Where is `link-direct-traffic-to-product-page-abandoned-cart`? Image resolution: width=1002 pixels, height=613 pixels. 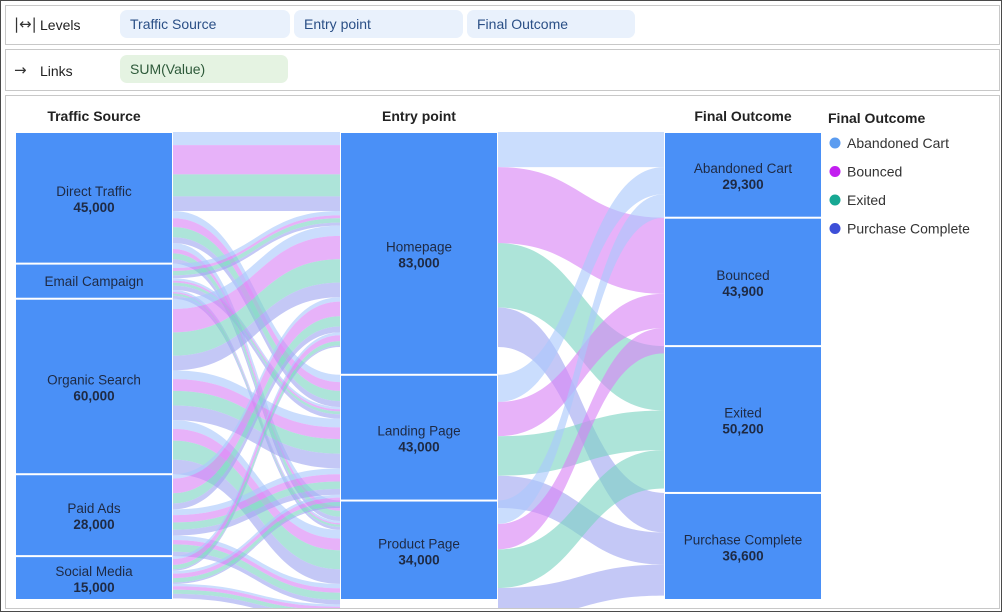 link-direct-traffic-to-product-page-abandoned-cart is located at coordinates (256, 375).